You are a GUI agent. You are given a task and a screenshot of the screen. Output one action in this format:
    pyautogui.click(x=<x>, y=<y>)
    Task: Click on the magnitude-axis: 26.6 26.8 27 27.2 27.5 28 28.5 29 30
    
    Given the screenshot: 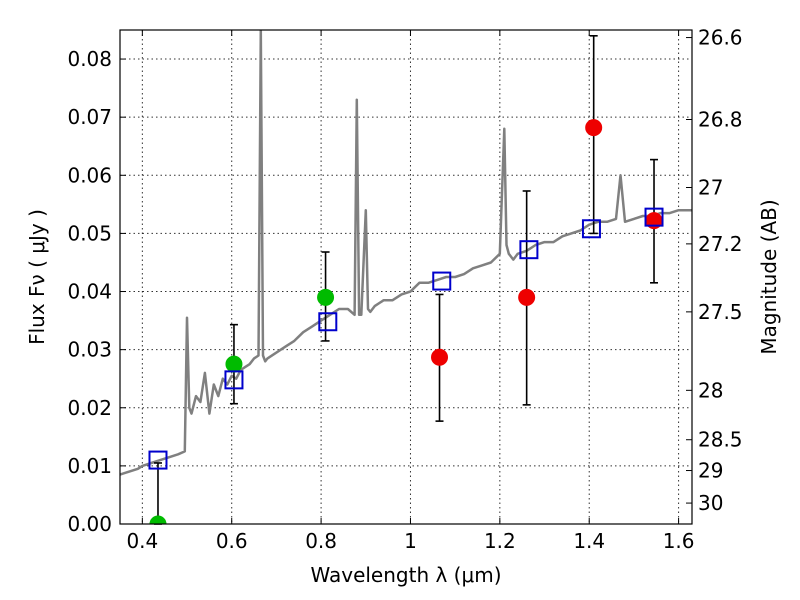 What is the action you would take?
    pyautogui.click(x=714, y=270)
    